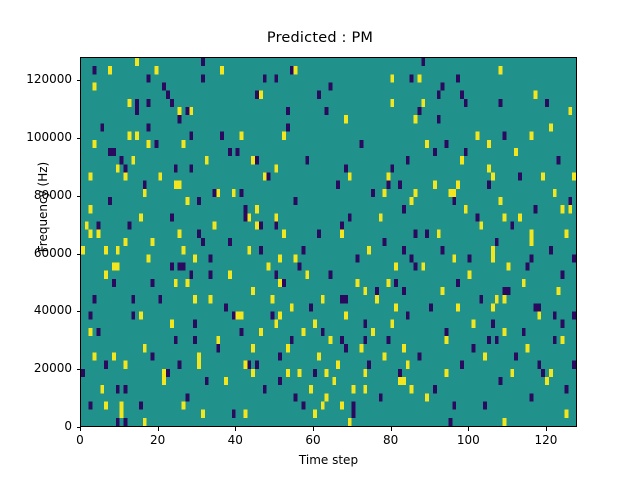 This screenshot has height=480, width=640. I want to click on x-tick-label: 0, so click(80, 440).